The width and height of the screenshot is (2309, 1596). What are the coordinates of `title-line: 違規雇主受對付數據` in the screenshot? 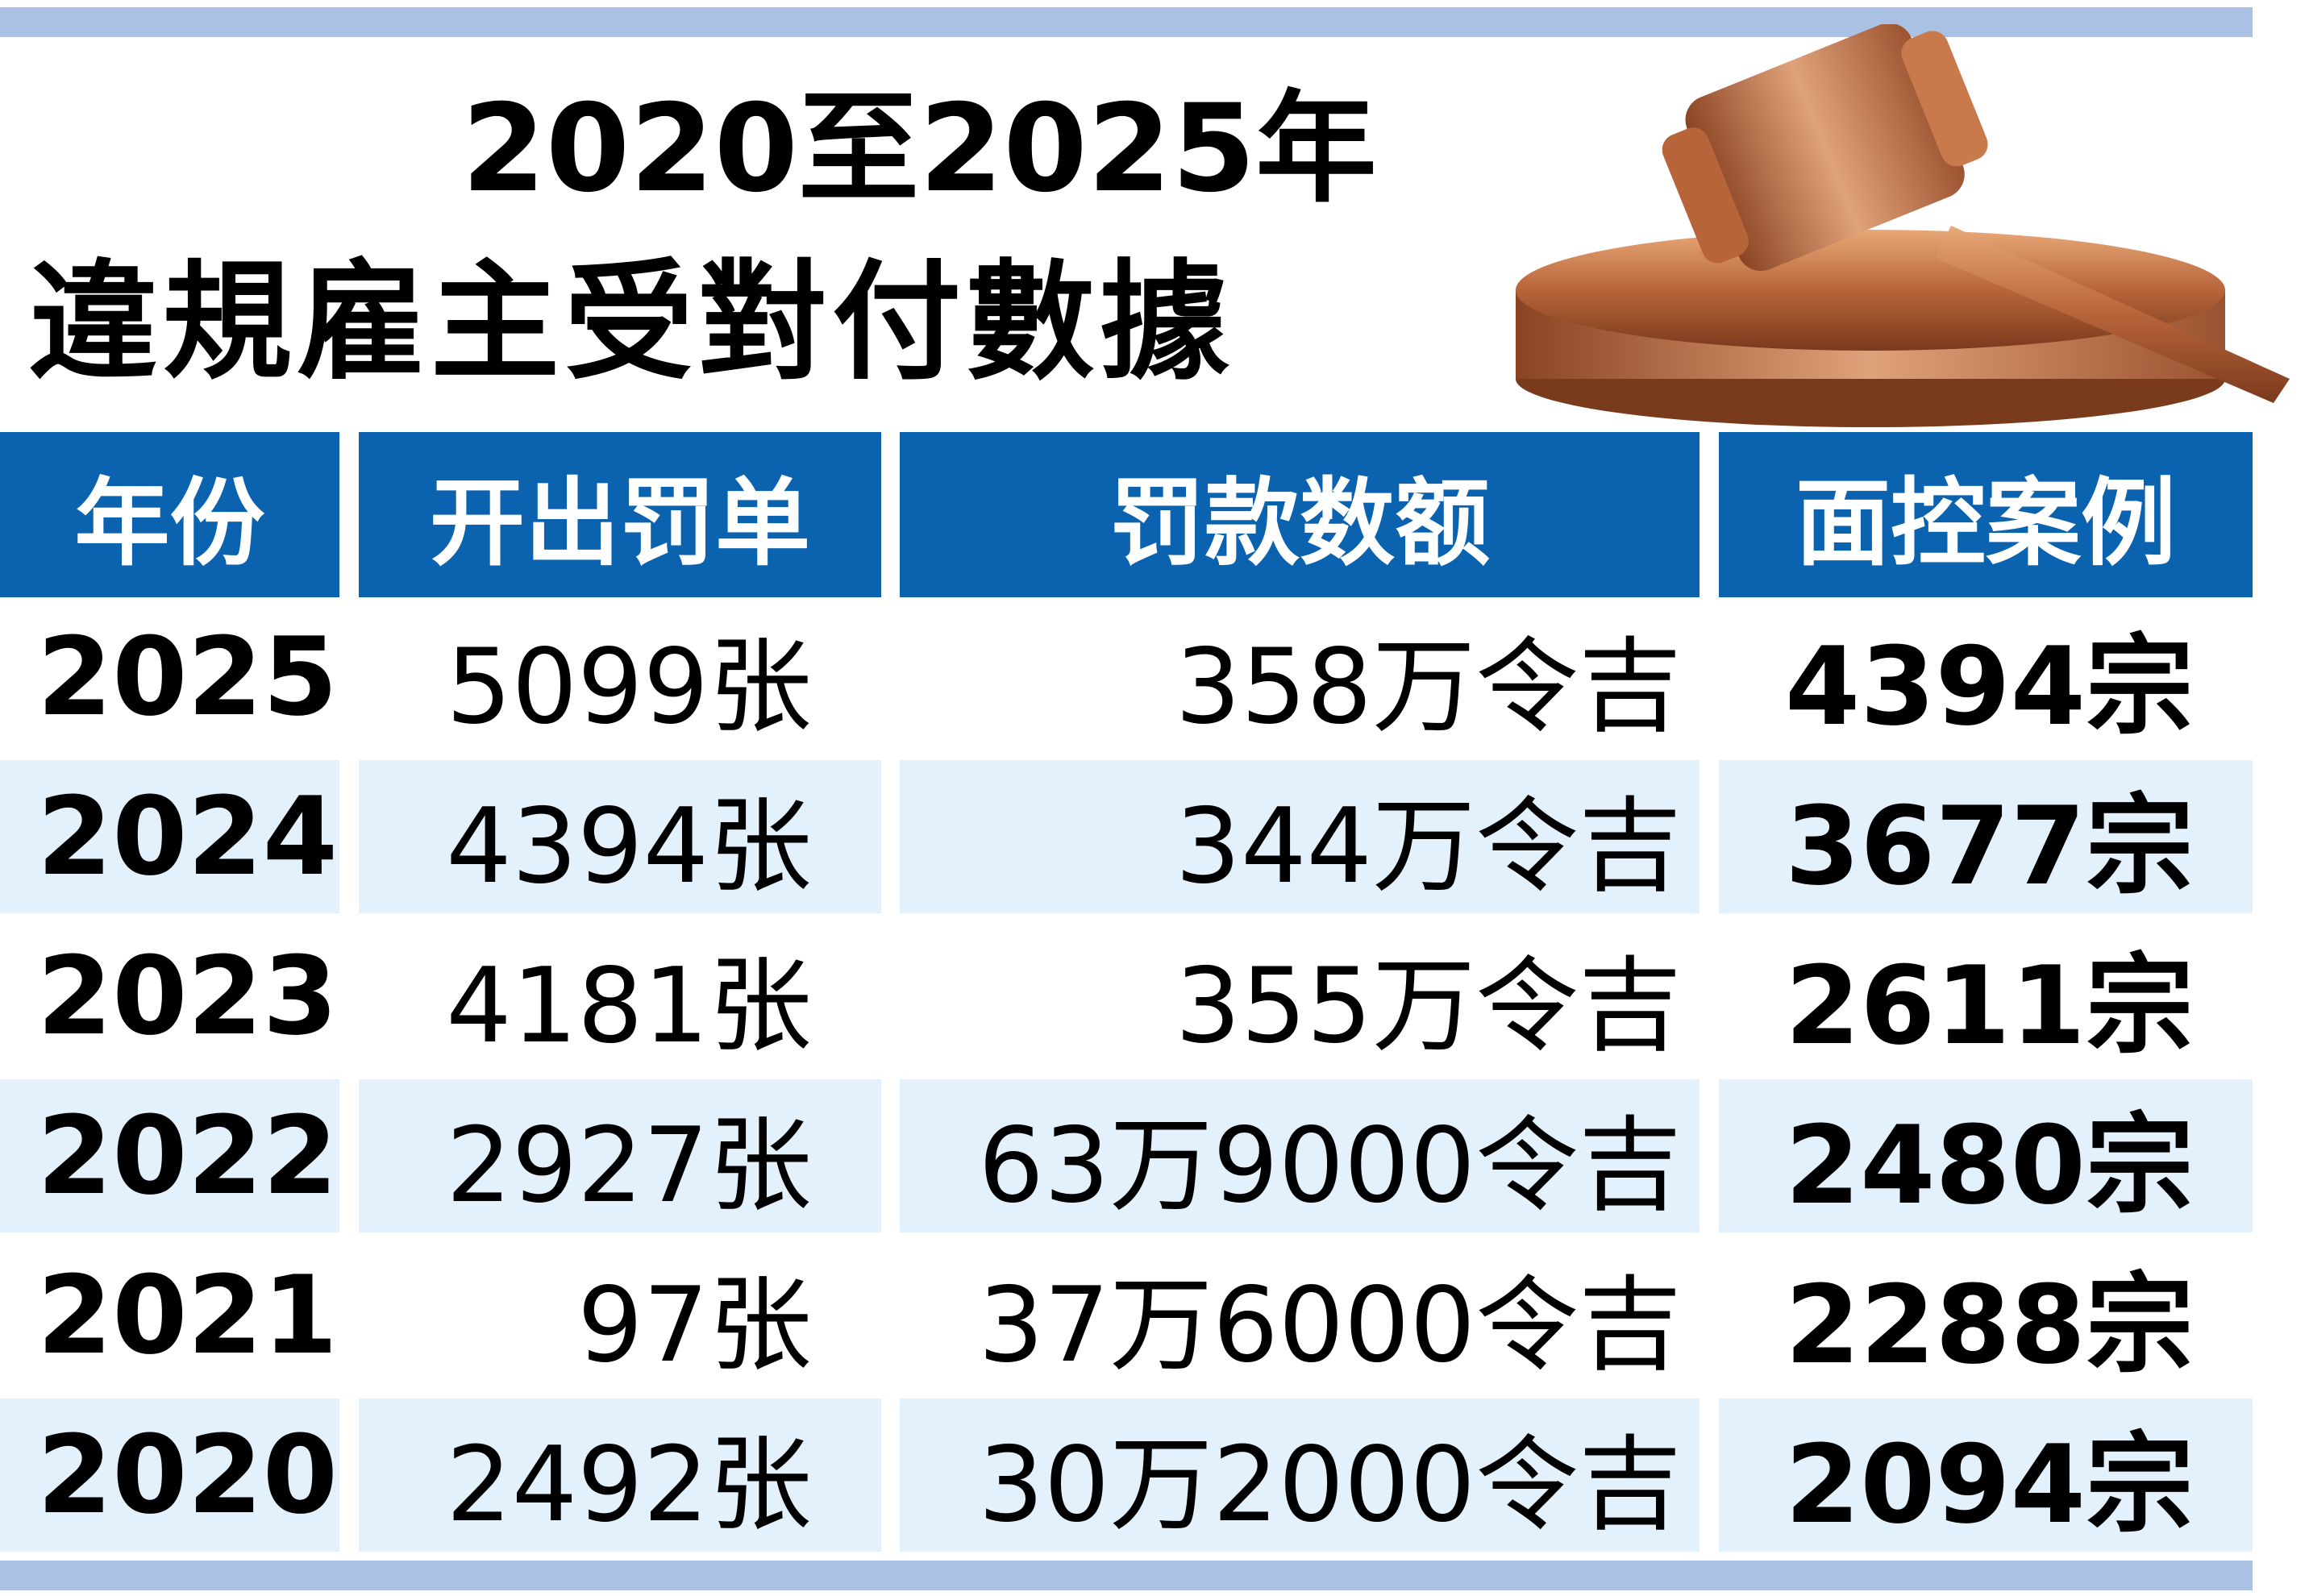 It's located at (631, 322).